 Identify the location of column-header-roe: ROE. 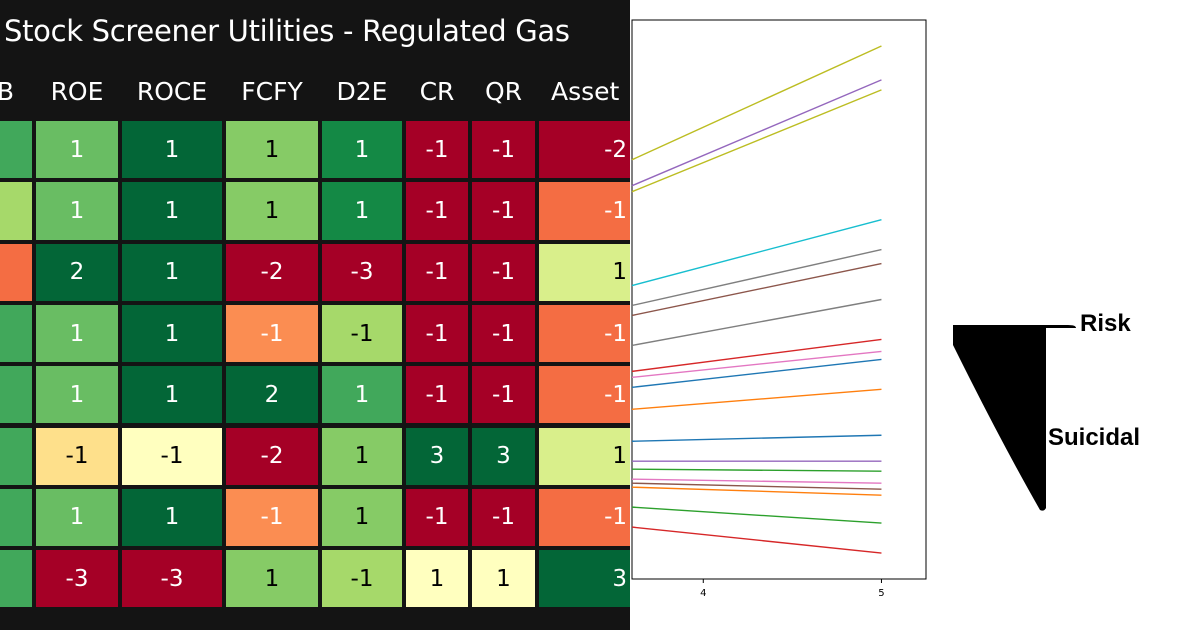
(77, 91).